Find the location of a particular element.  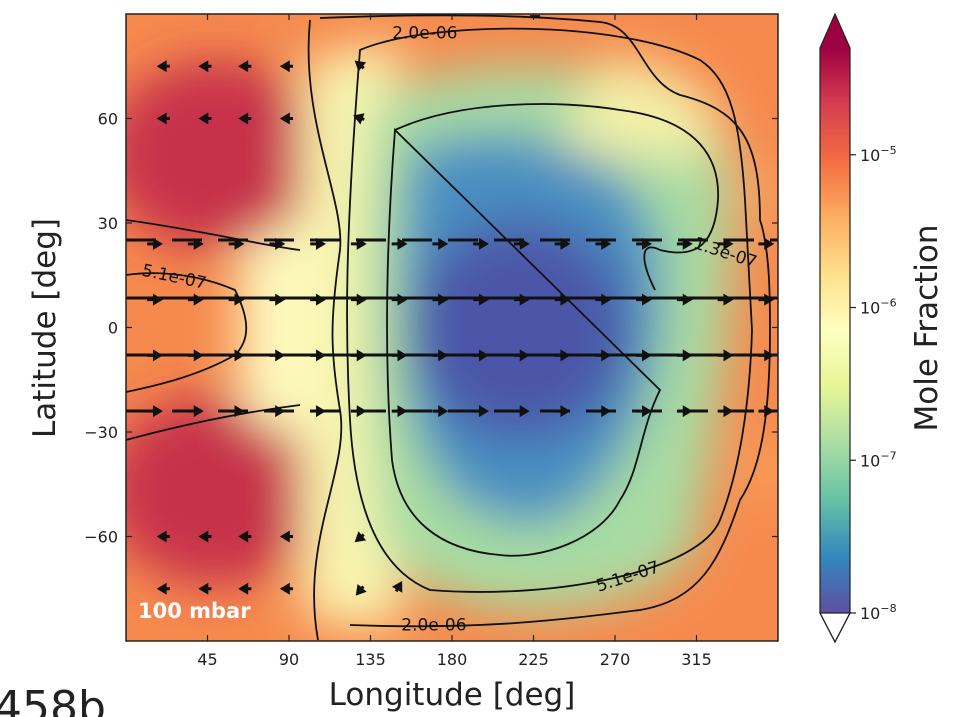

y-tick-label: 30 is located at coordinates (108, 223).